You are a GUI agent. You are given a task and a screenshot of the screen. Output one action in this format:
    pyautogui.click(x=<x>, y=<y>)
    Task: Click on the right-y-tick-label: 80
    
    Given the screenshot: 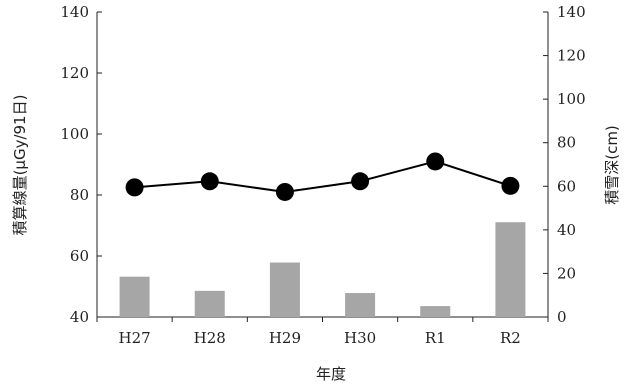 What is the action you would take?
    pyautogui.click(x=566, y=143)
    